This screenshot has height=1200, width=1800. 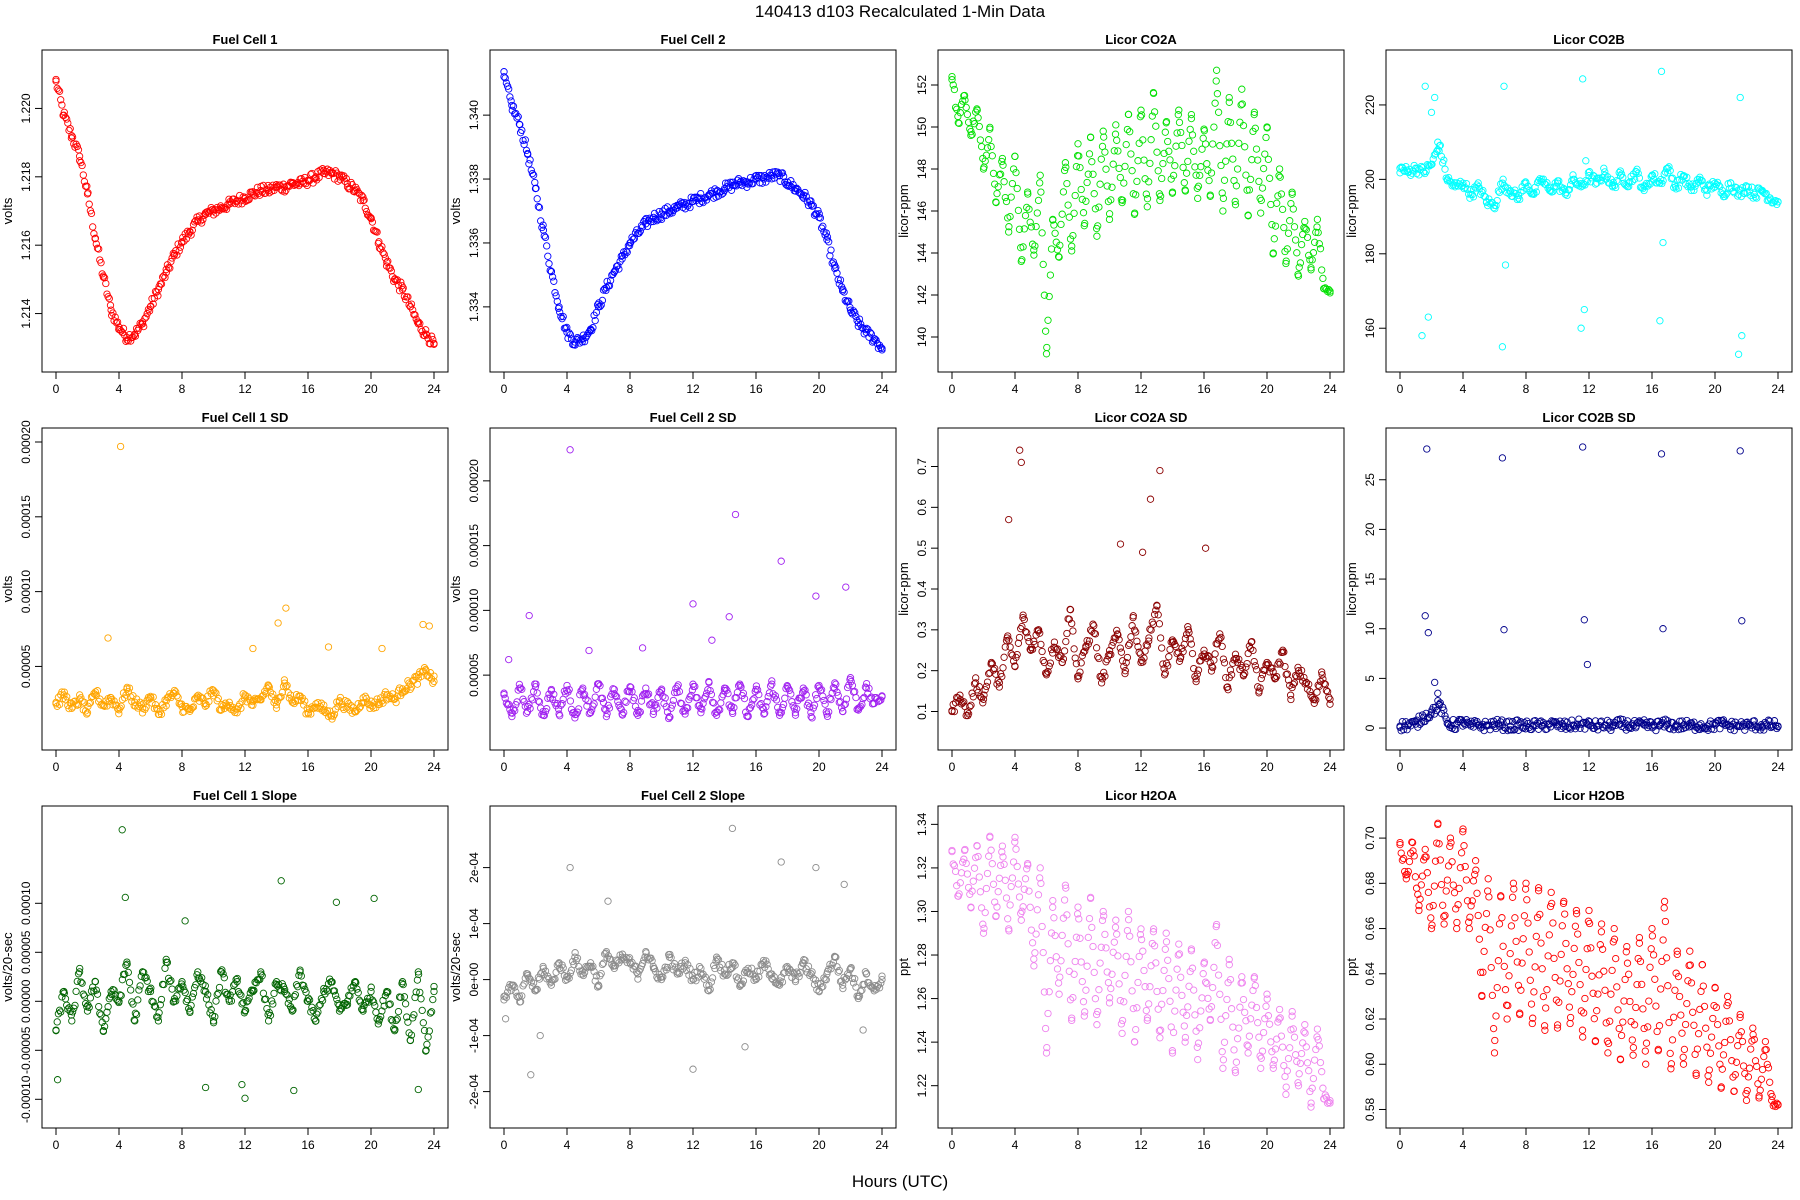 I want to click on x-tick-label: 20, so click(x=1715, y=767).